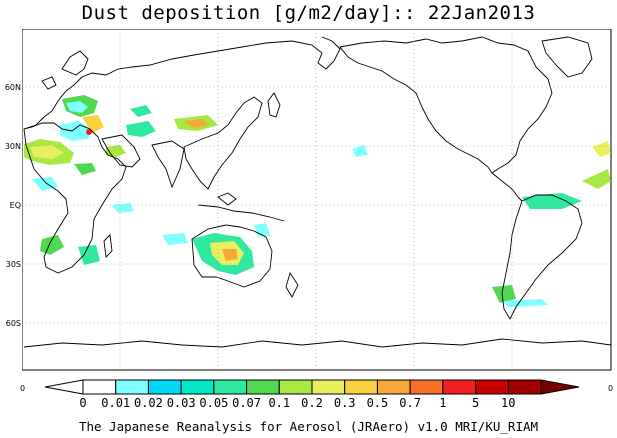 Image resolution: width=617 pixels, height=438 pixels. What do you see at coordinates (443, 403) in the screenshot?
I see `colorbar-label: 1` at bounding box center [443, 403].